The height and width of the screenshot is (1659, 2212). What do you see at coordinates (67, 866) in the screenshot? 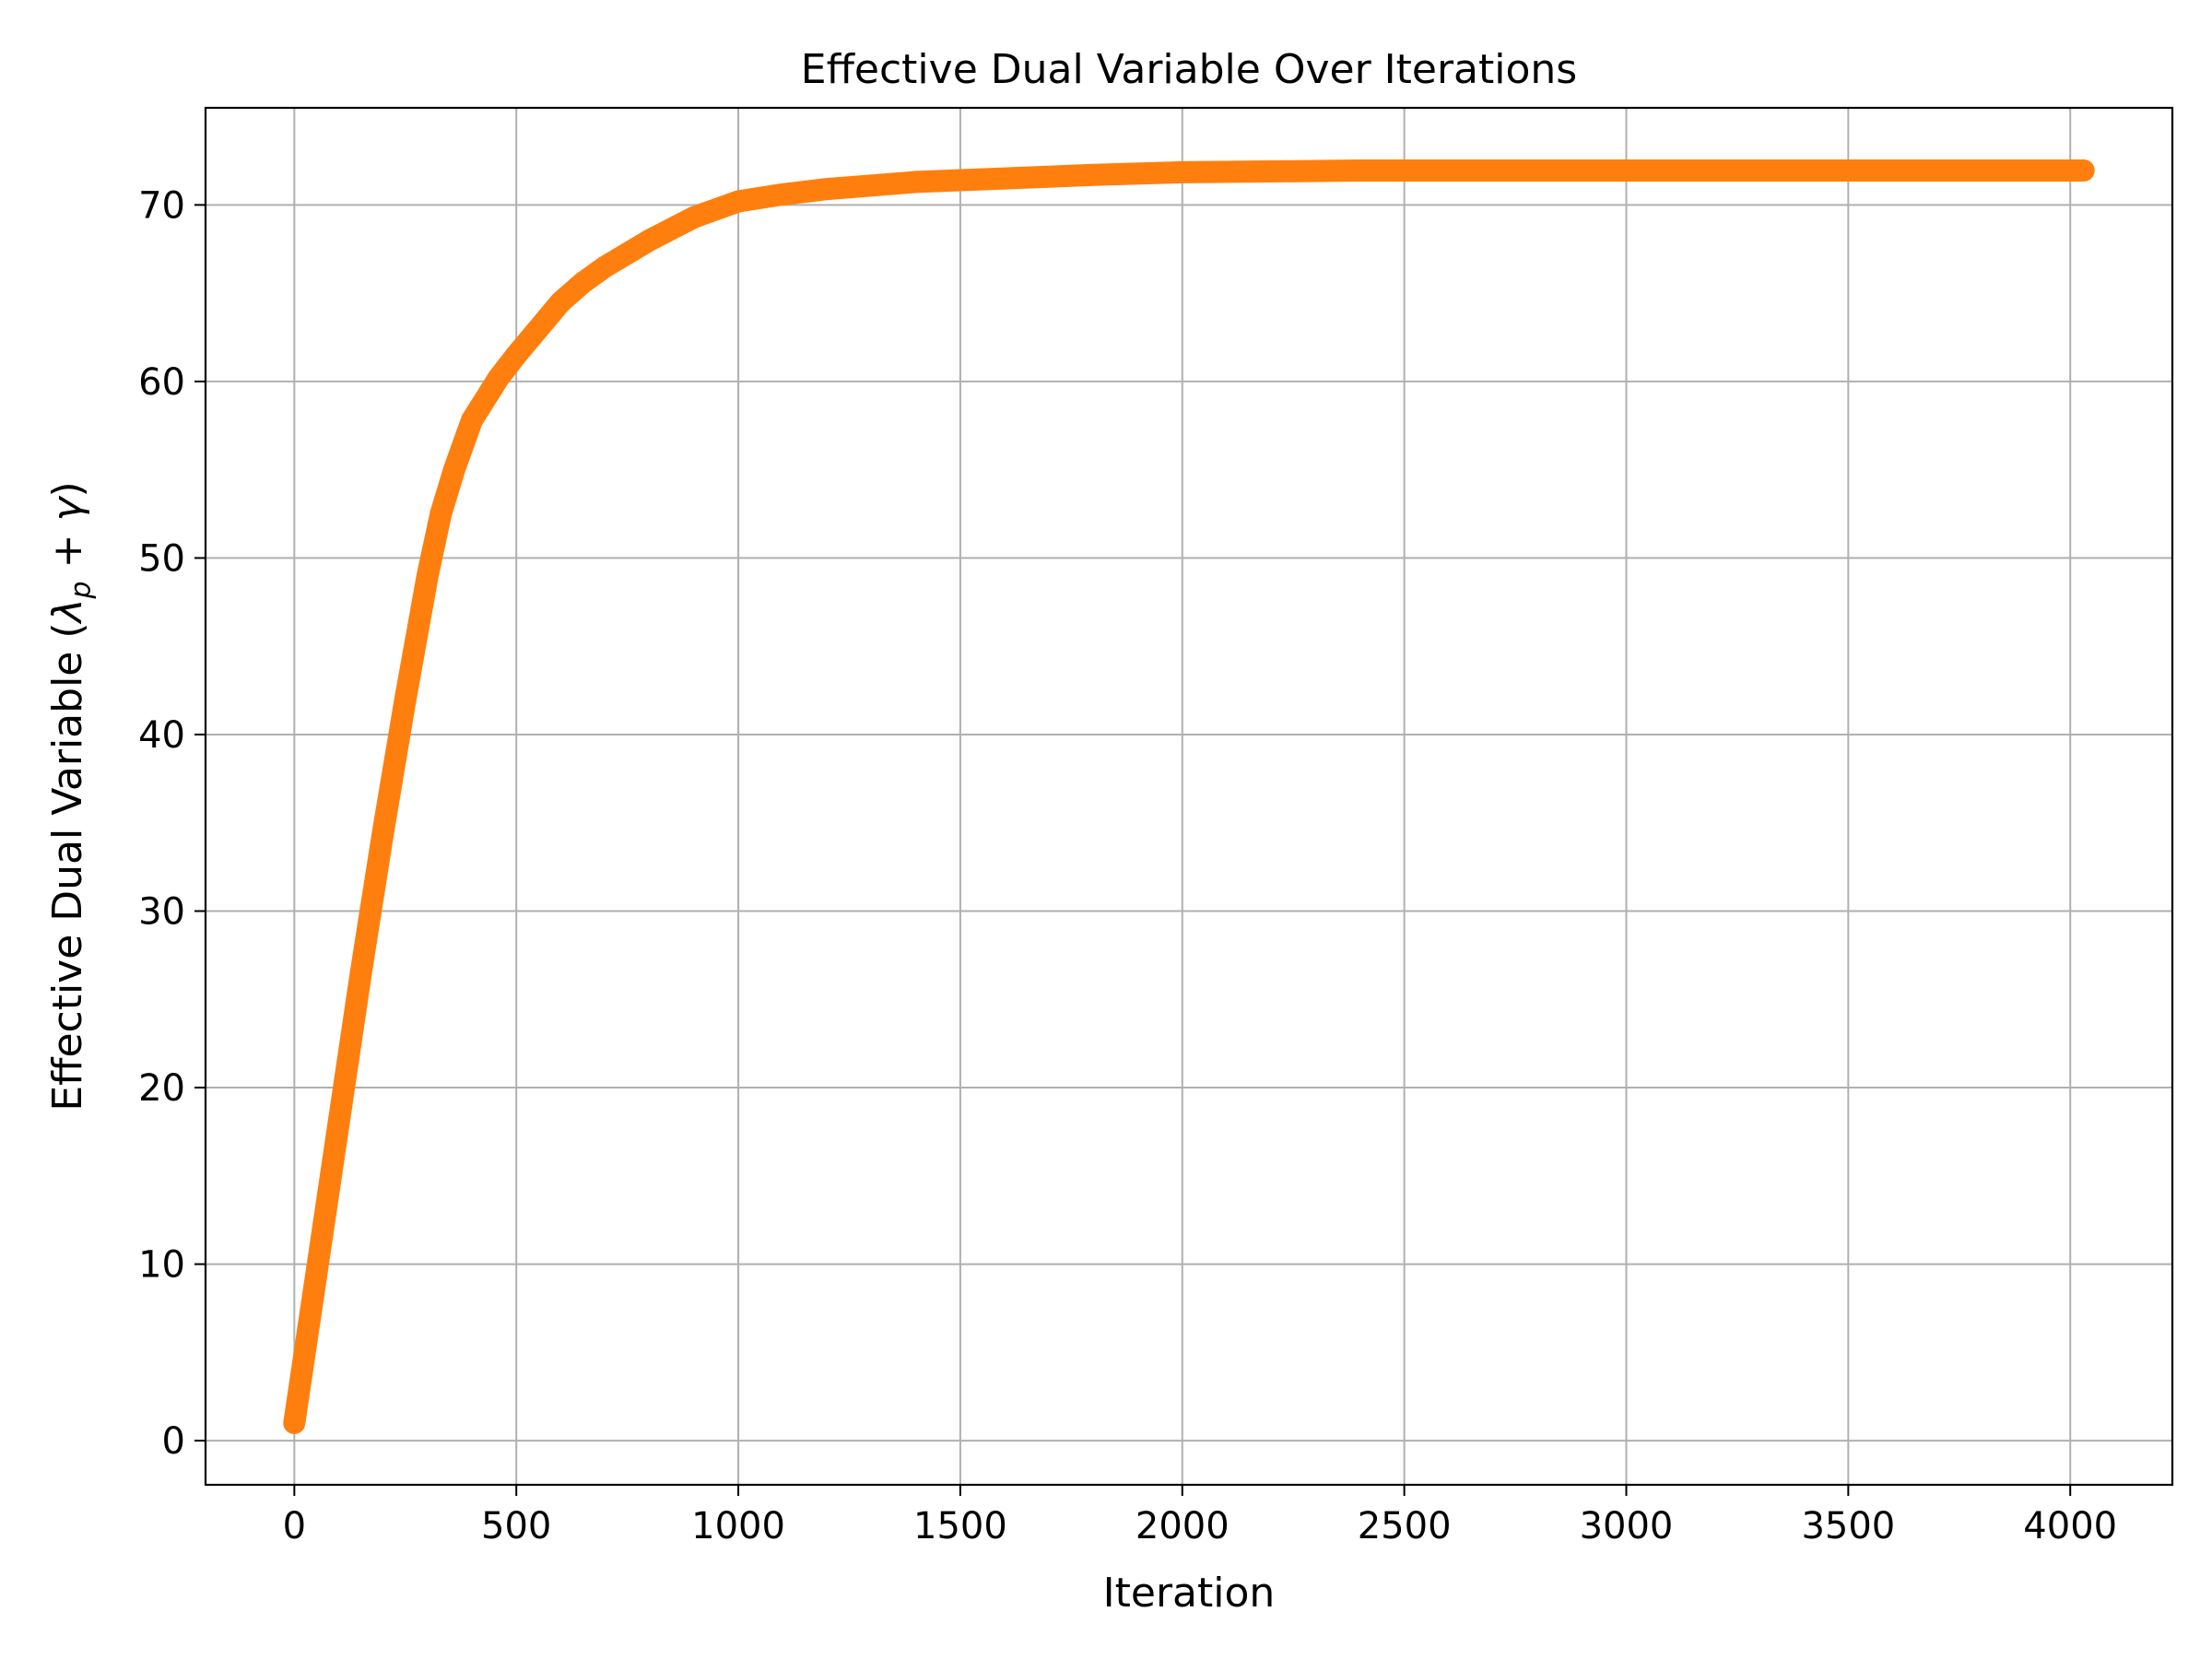
I see `y-axis-label-prefix: Effective Dual Variable (` at bounding box center [67, 866].